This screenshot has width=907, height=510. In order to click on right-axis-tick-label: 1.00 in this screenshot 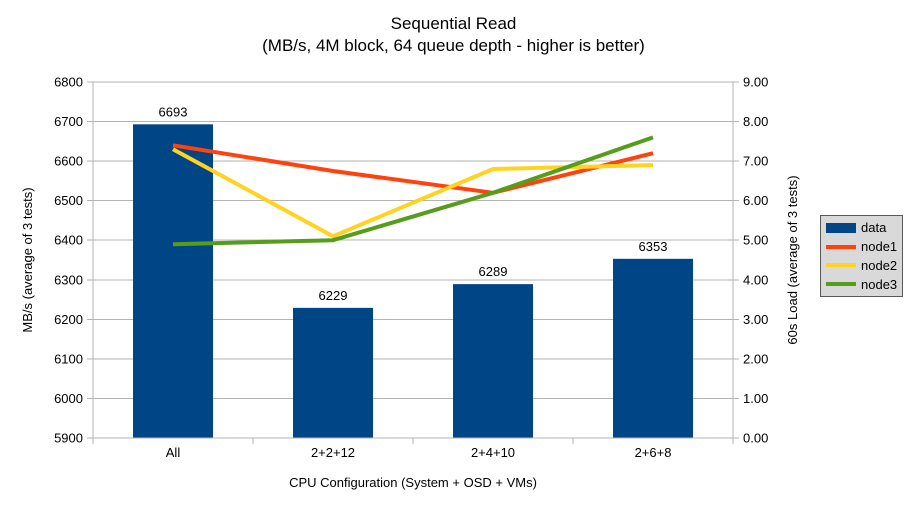, I will do `click(755, 398)`.